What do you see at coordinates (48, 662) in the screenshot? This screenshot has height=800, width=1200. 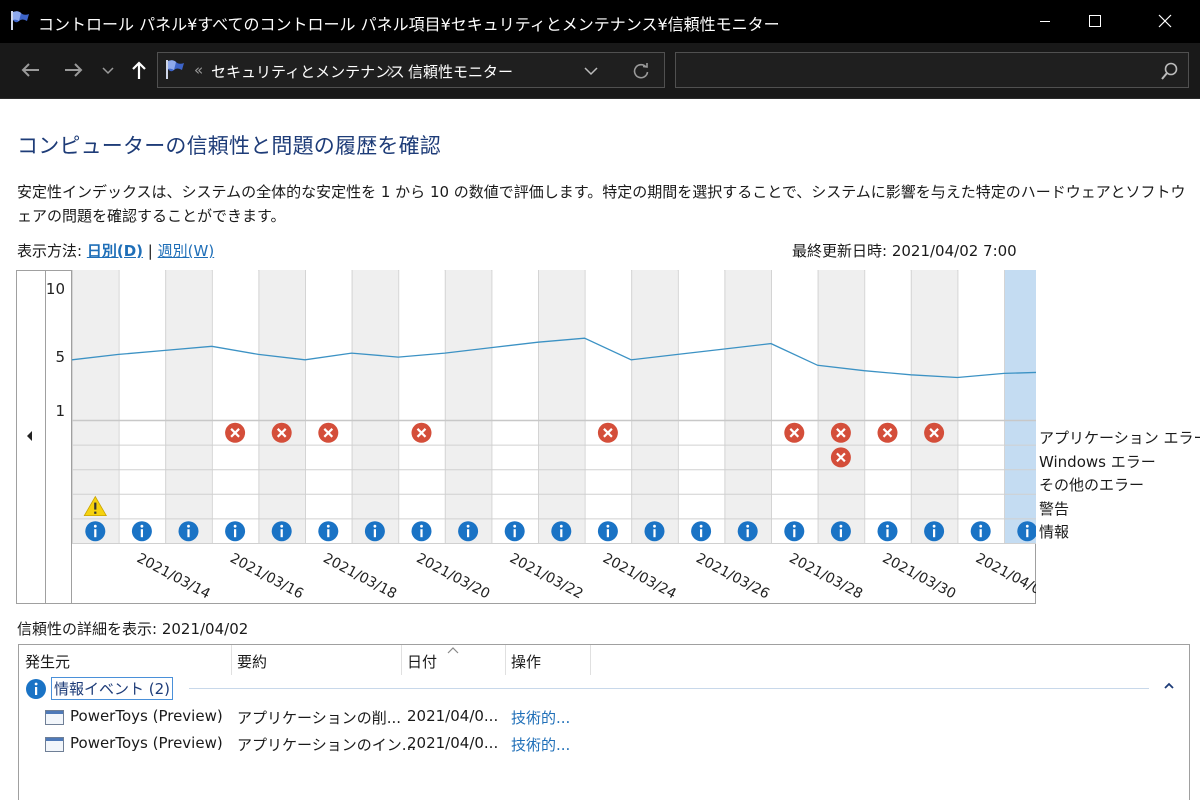 I see `column-source: 発生元` at bounding box center [48, 662].